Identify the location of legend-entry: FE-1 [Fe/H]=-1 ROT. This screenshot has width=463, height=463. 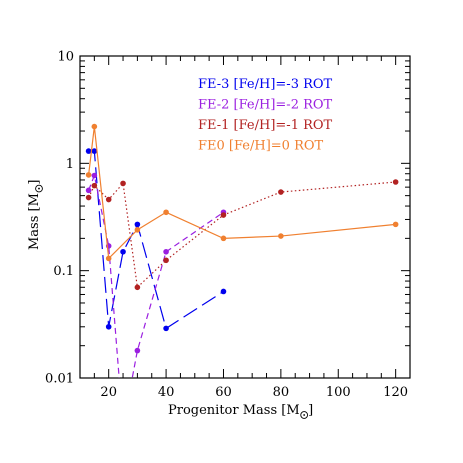
(265, 125).